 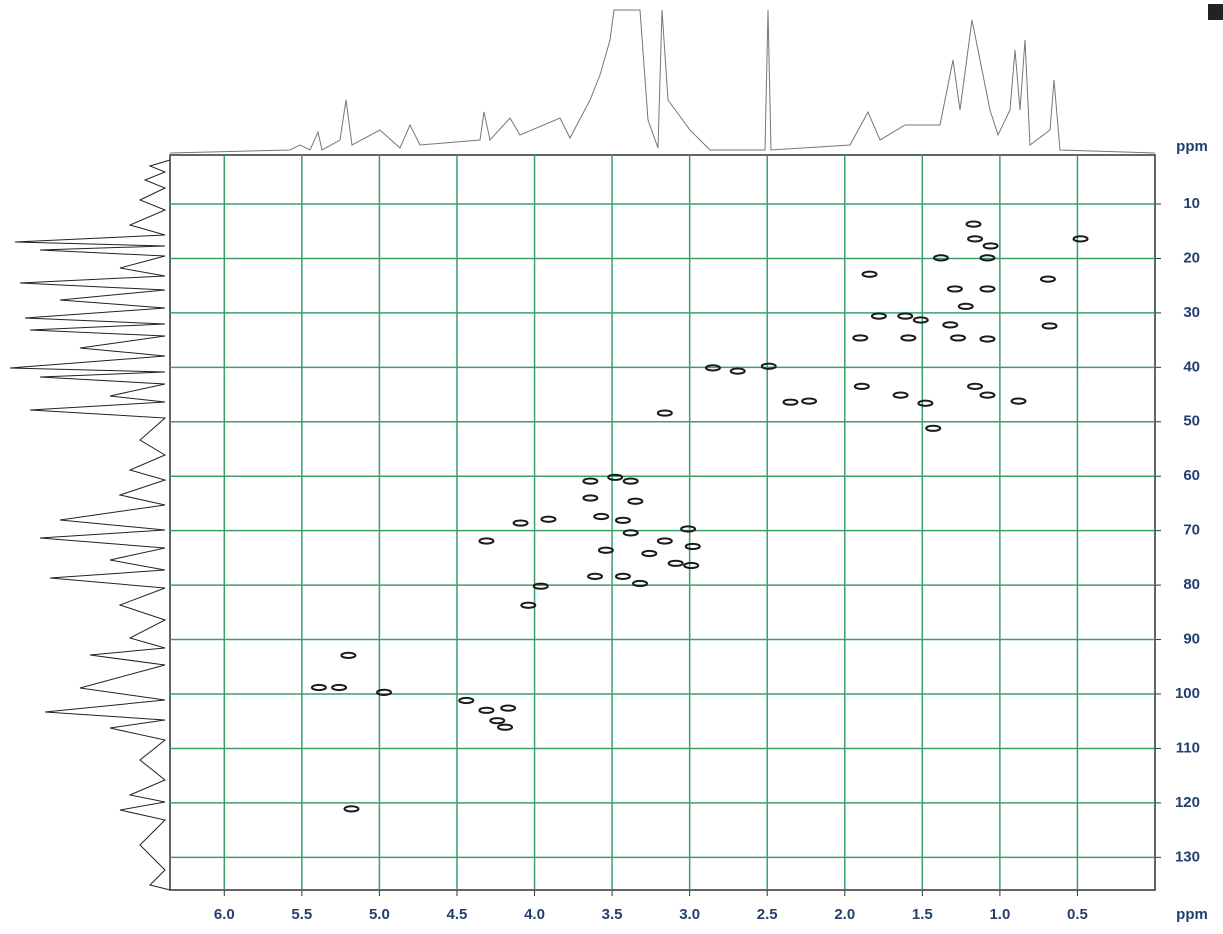 What do you see at coordinates (1191, 475) in the screenshot?
I see `y-tick-label: 60` at bounding box center [1191, 475].